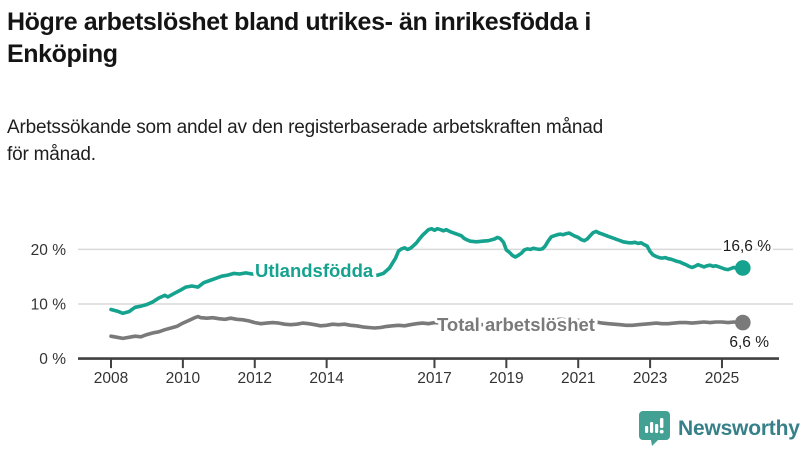 Image resolution: width=800 pixels, height=450 pixels. What do you see at coordinates (314, 270) in the screenshot?
I see `series-label-utlandsfodda: Utlandsfödda` at bounding box center [314, 270].